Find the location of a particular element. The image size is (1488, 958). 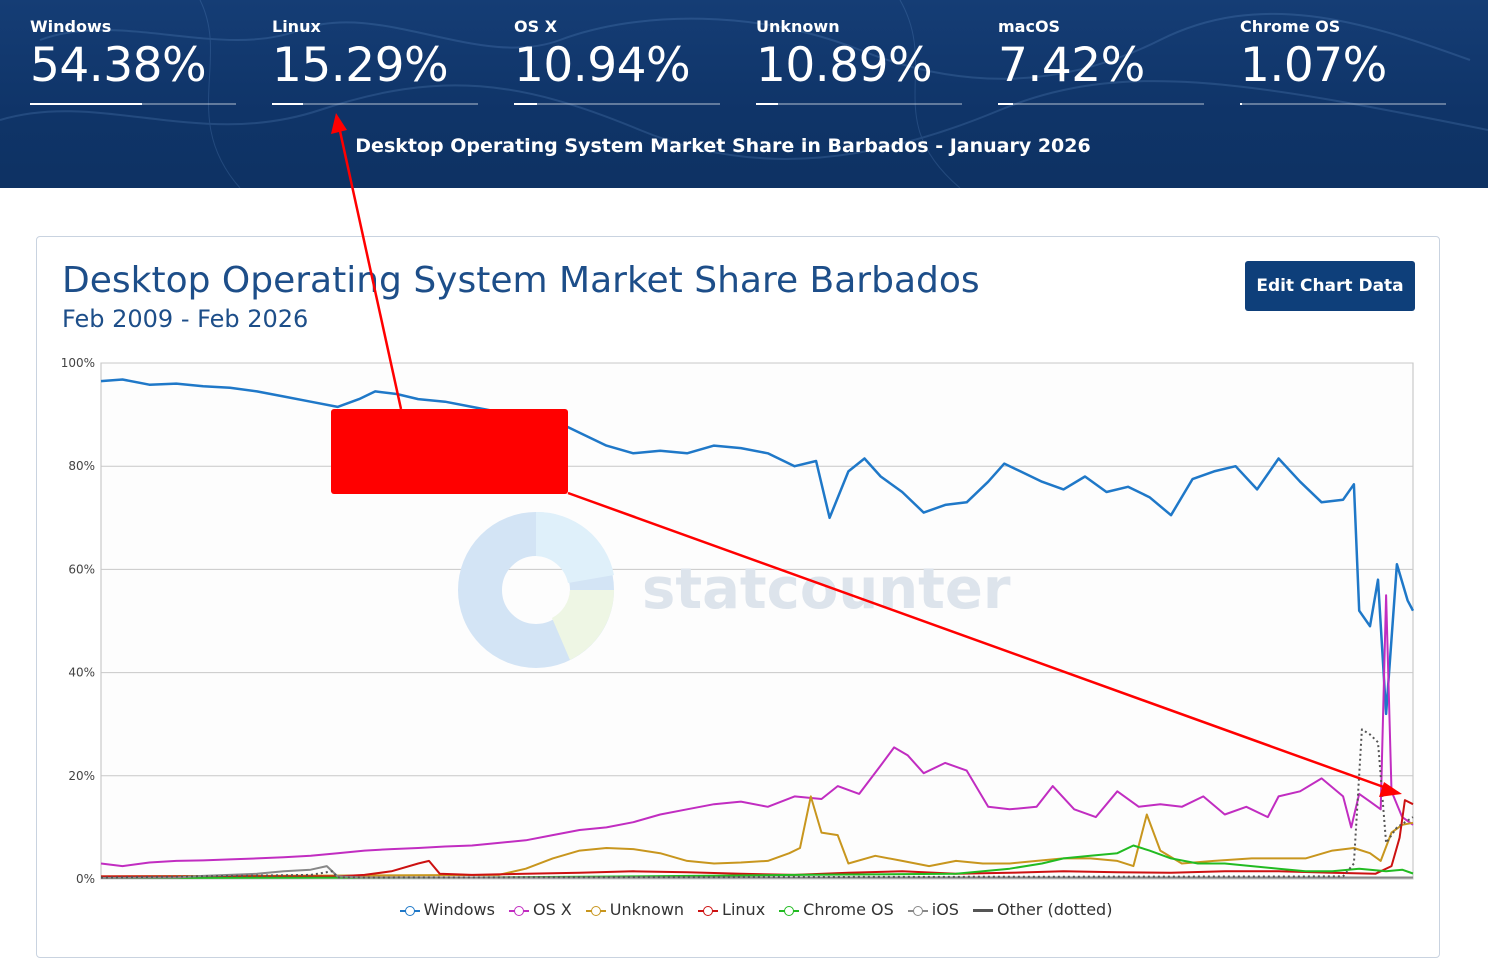

legend-item: OS X is located at coordinates (540, 909).